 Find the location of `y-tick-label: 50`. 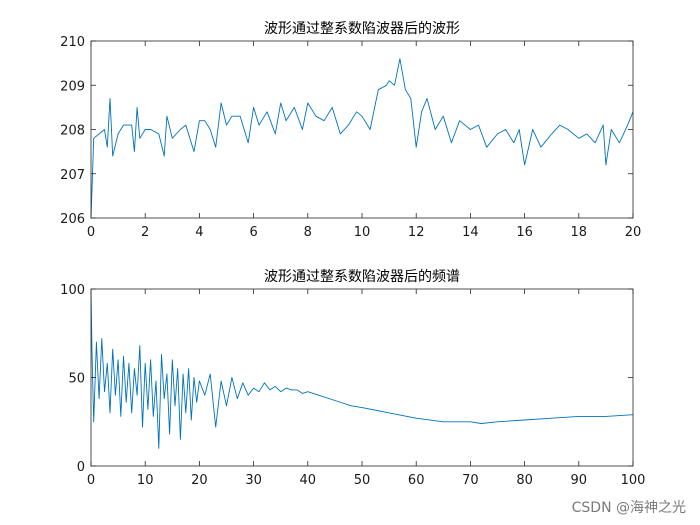

y-tick-label: 50 is located at coordinates (76, 379).